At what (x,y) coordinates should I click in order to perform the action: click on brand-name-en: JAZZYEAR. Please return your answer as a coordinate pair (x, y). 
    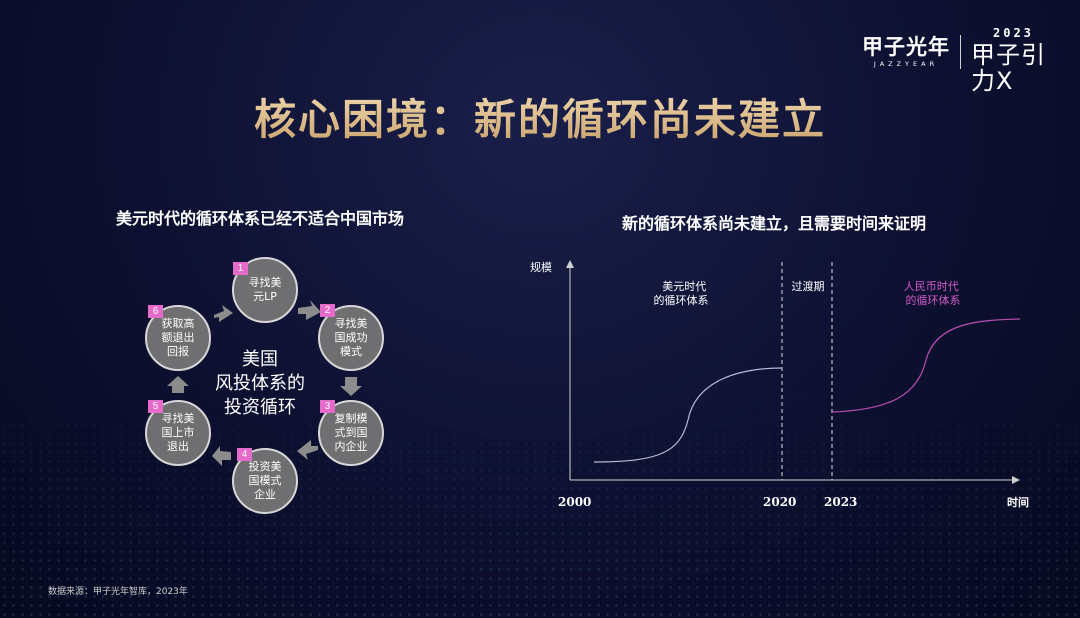
    Looking at the image, I should click on (906, 64).